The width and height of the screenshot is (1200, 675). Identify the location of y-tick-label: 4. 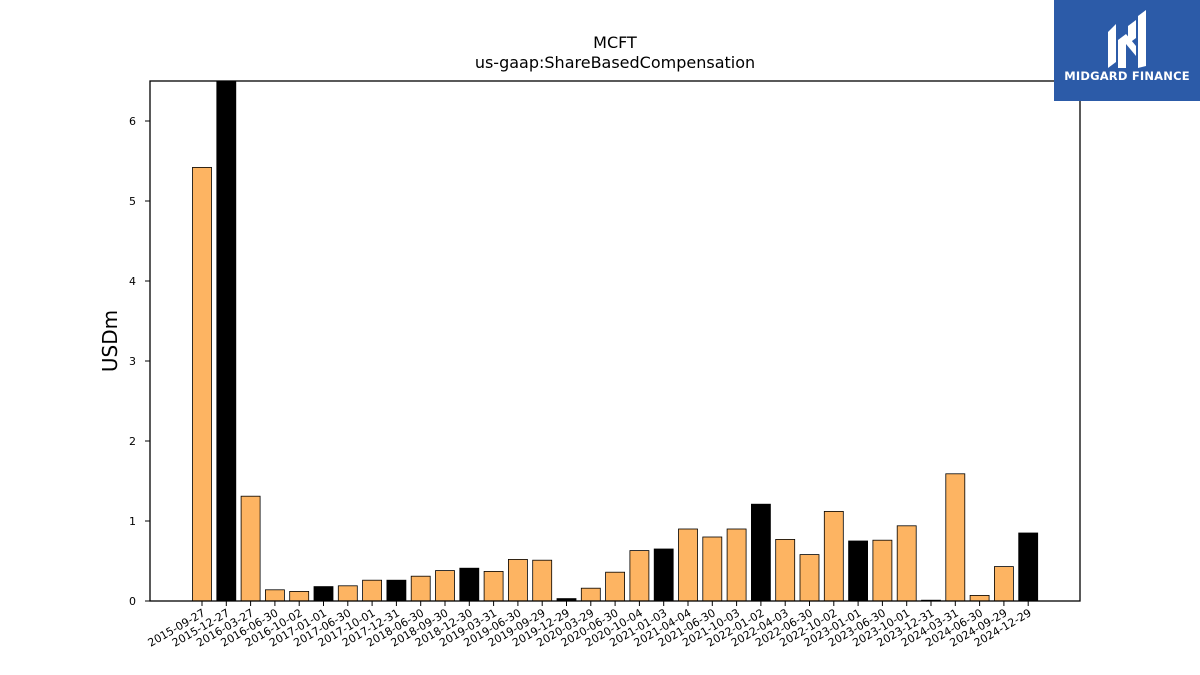
(132, 281).